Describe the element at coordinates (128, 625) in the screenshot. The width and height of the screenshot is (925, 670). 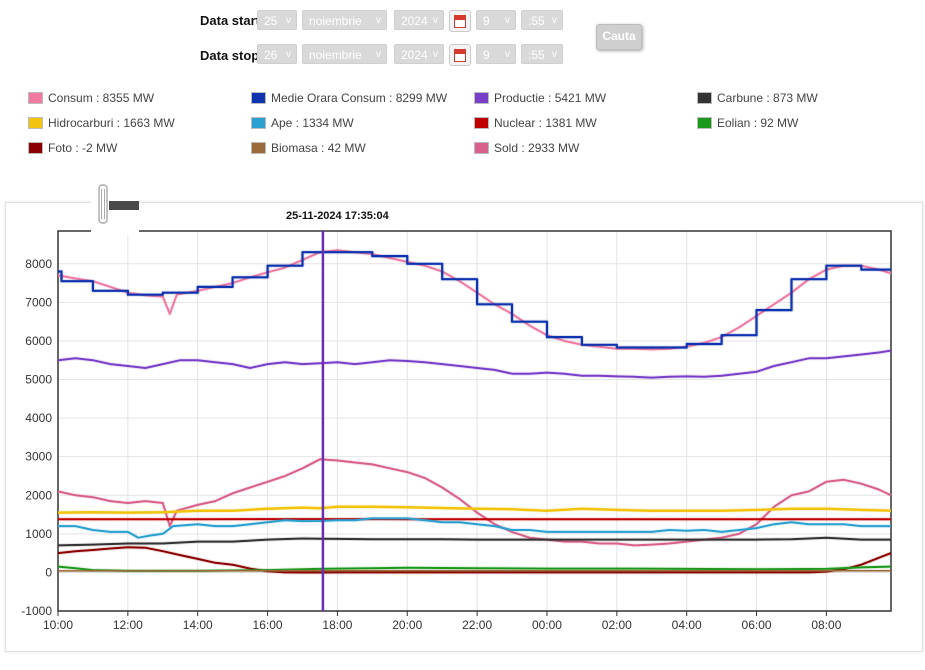
I see `x-tick-label: 12:00` at that location.